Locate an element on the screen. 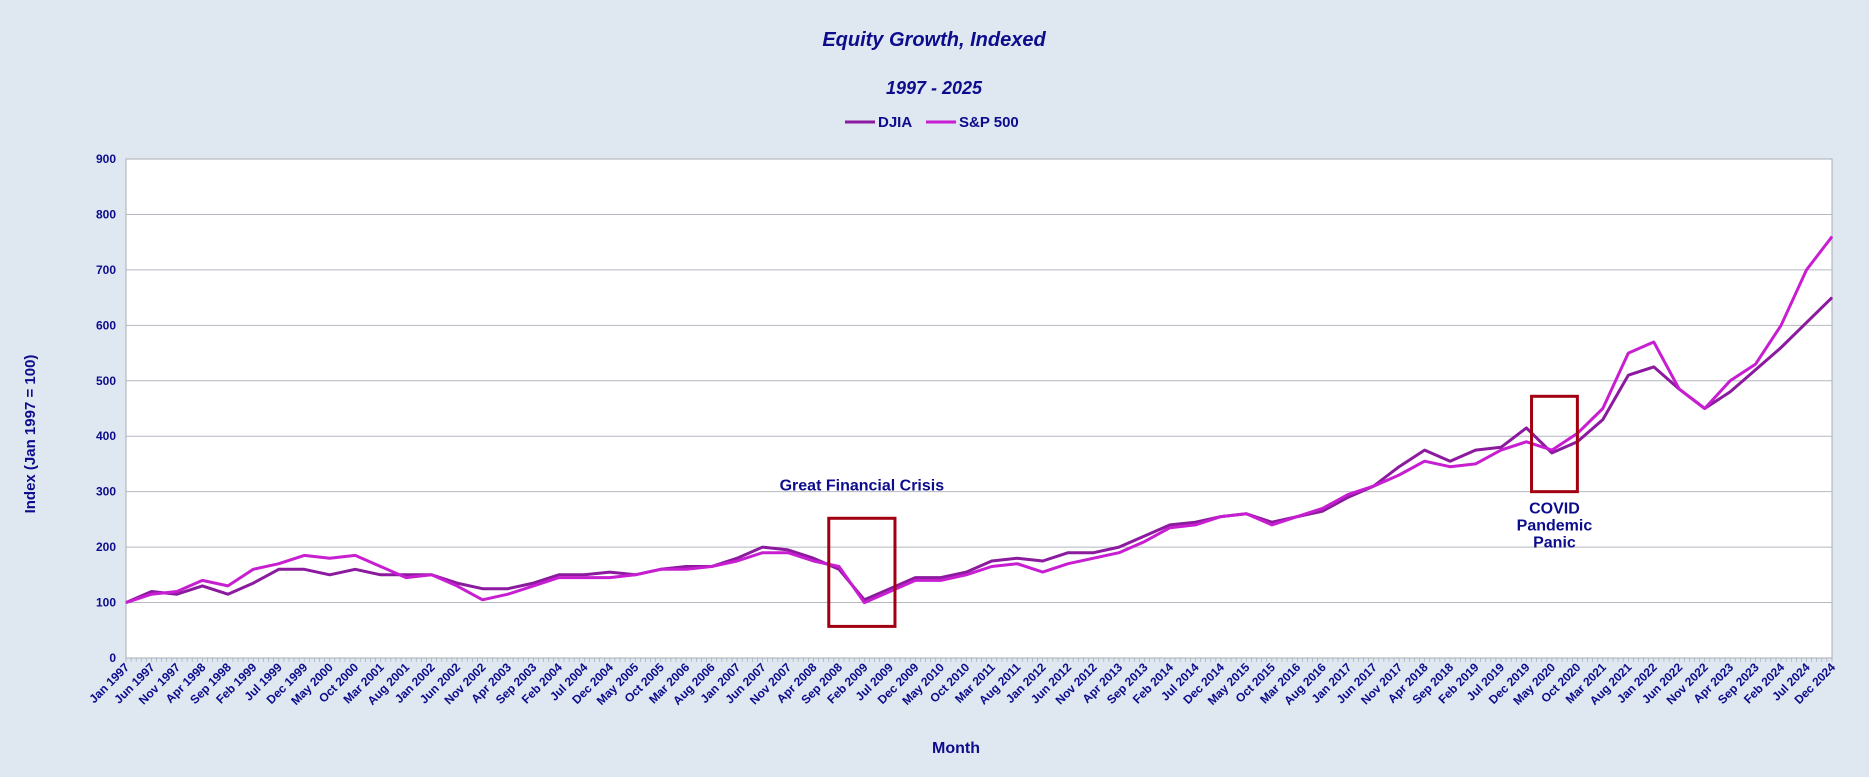 This screenshot has height=777, width=1869. legend: DJIA S&P 500 is located at coordinates (932, 122).